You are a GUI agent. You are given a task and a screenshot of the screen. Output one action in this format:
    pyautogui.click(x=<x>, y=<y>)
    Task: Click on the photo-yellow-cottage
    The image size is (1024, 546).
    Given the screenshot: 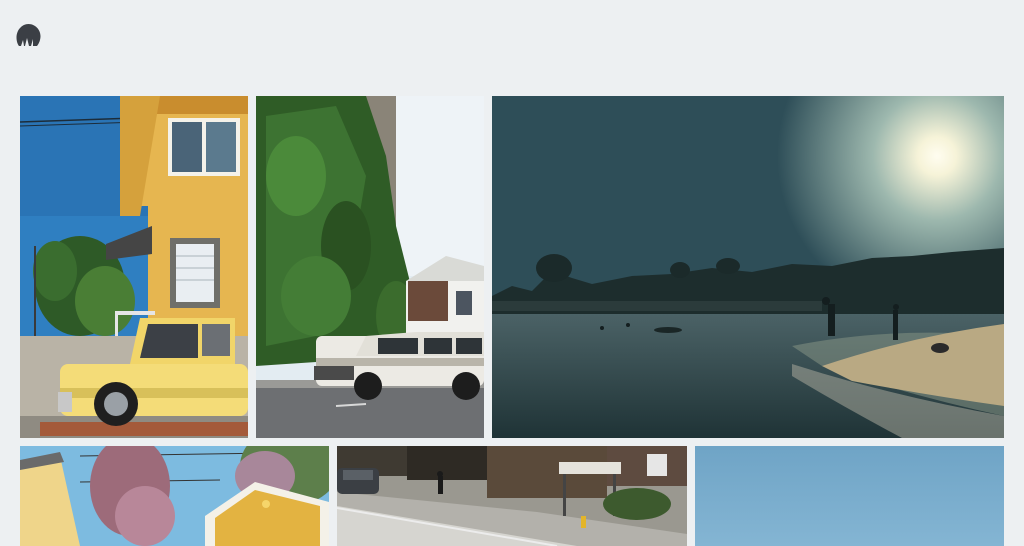 What is the action you would take?
    pyautogui.click(x=174, y=496)
    